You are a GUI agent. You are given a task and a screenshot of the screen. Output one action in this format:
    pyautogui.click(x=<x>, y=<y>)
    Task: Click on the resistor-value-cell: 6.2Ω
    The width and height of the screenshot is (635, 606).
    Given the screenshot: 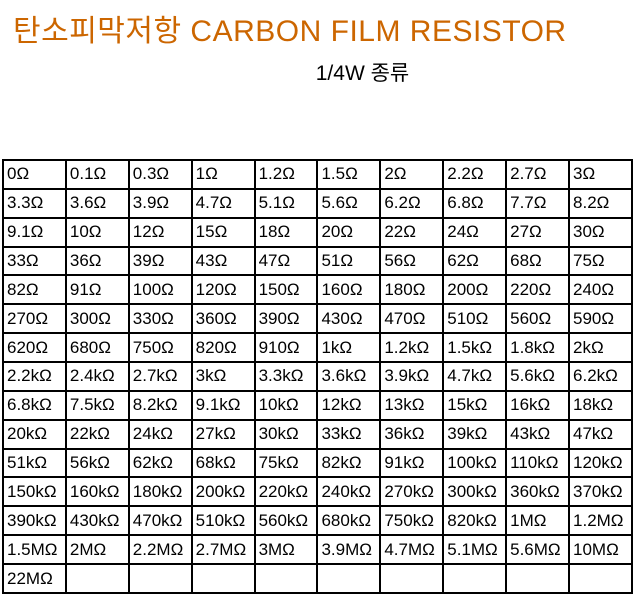 What is the action you would take?
    pyautogui.click(x=412, y=203)
    